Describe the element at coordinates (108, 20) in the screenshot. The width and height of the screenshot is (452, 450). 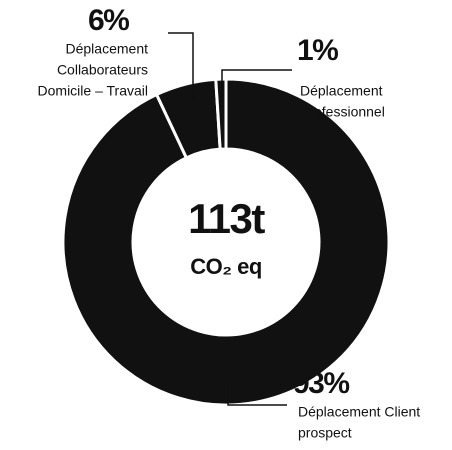
I see `value-label: 6%` at that location.